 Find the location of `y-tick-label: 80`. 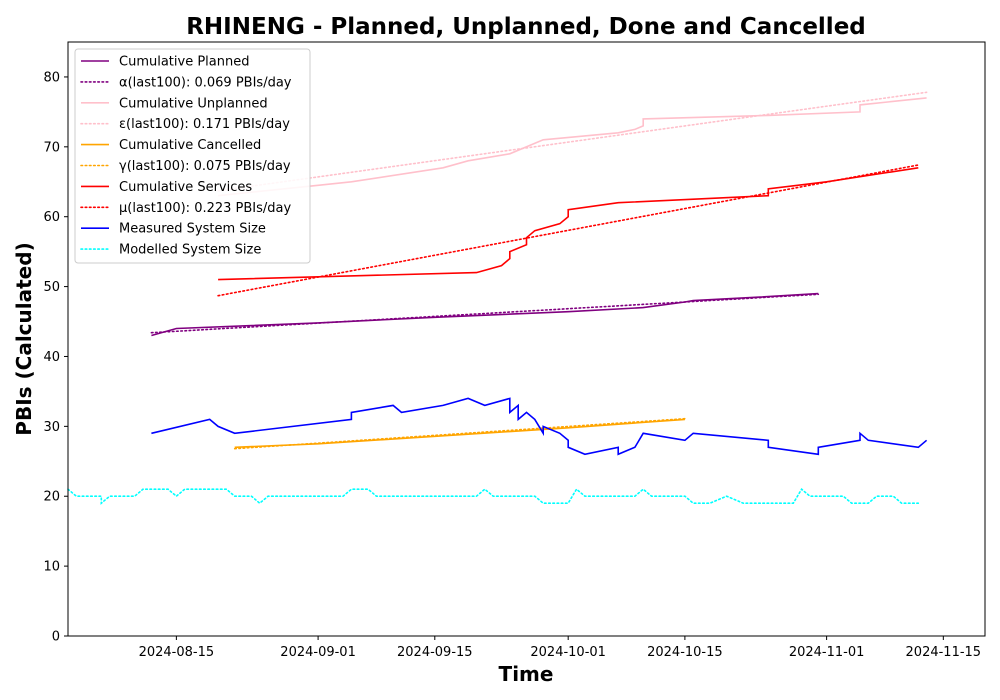

y-tick-label: 80 is located at coordinates (51, 77).